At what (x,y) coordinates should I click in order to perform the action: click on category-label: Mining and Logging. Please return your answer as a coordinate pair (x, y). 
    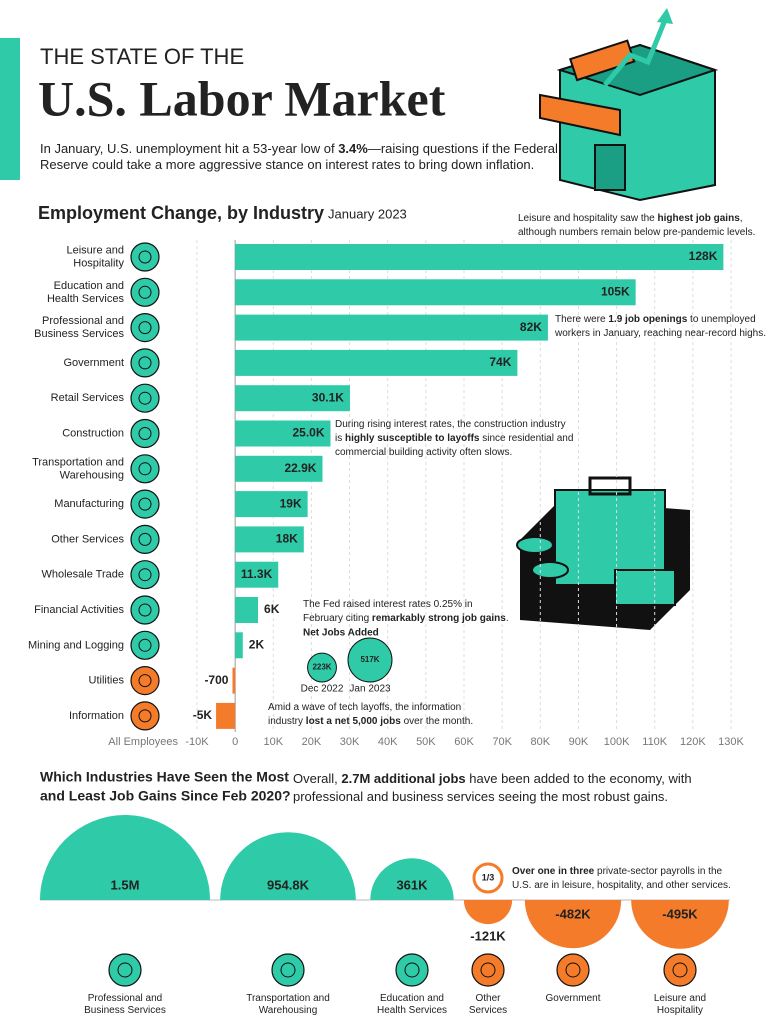
    Looking at the image, I should click on (76, 645).